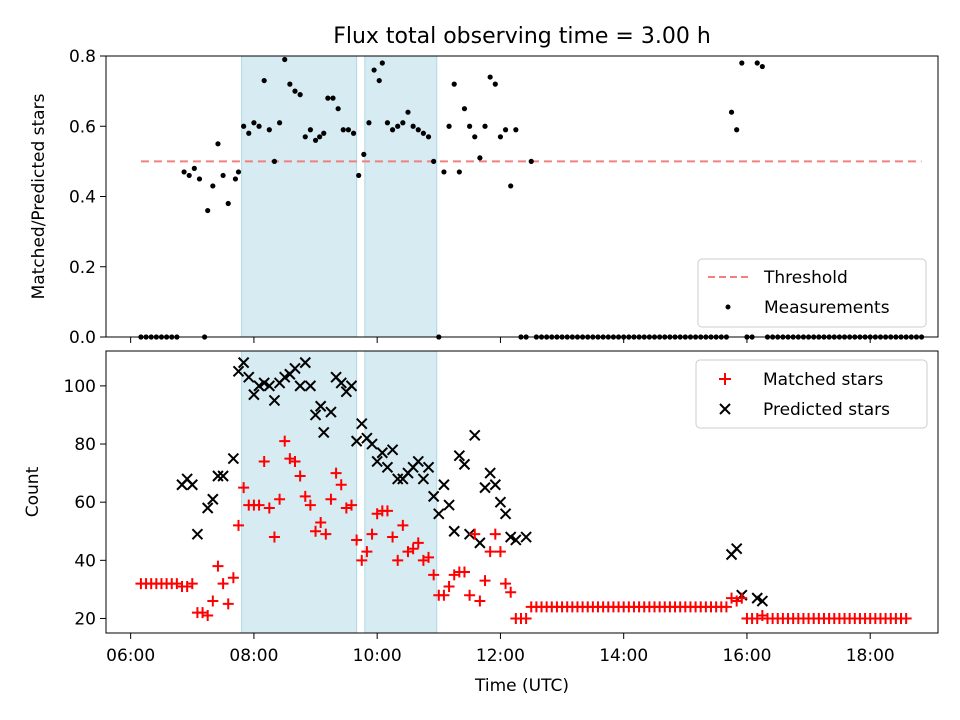  Describe the element at coordinates (339, 492) in the screenshot. I see `shaded-intervals` at that location.